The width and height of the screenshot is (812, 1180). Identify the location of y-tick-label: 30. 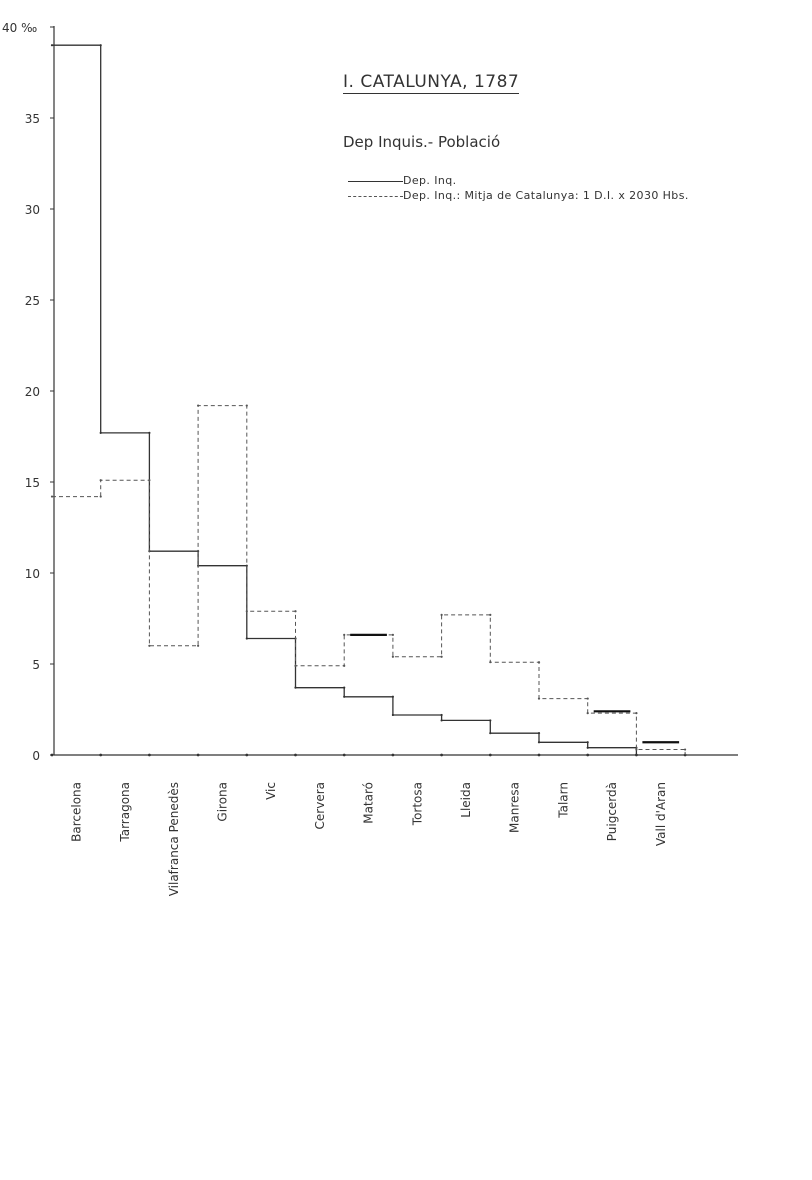
(32, 210).